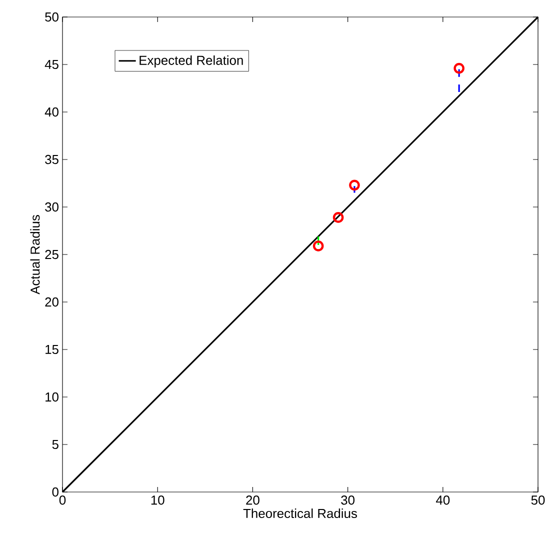  I want to click on y-tick-label: 25, so click(51, 255).